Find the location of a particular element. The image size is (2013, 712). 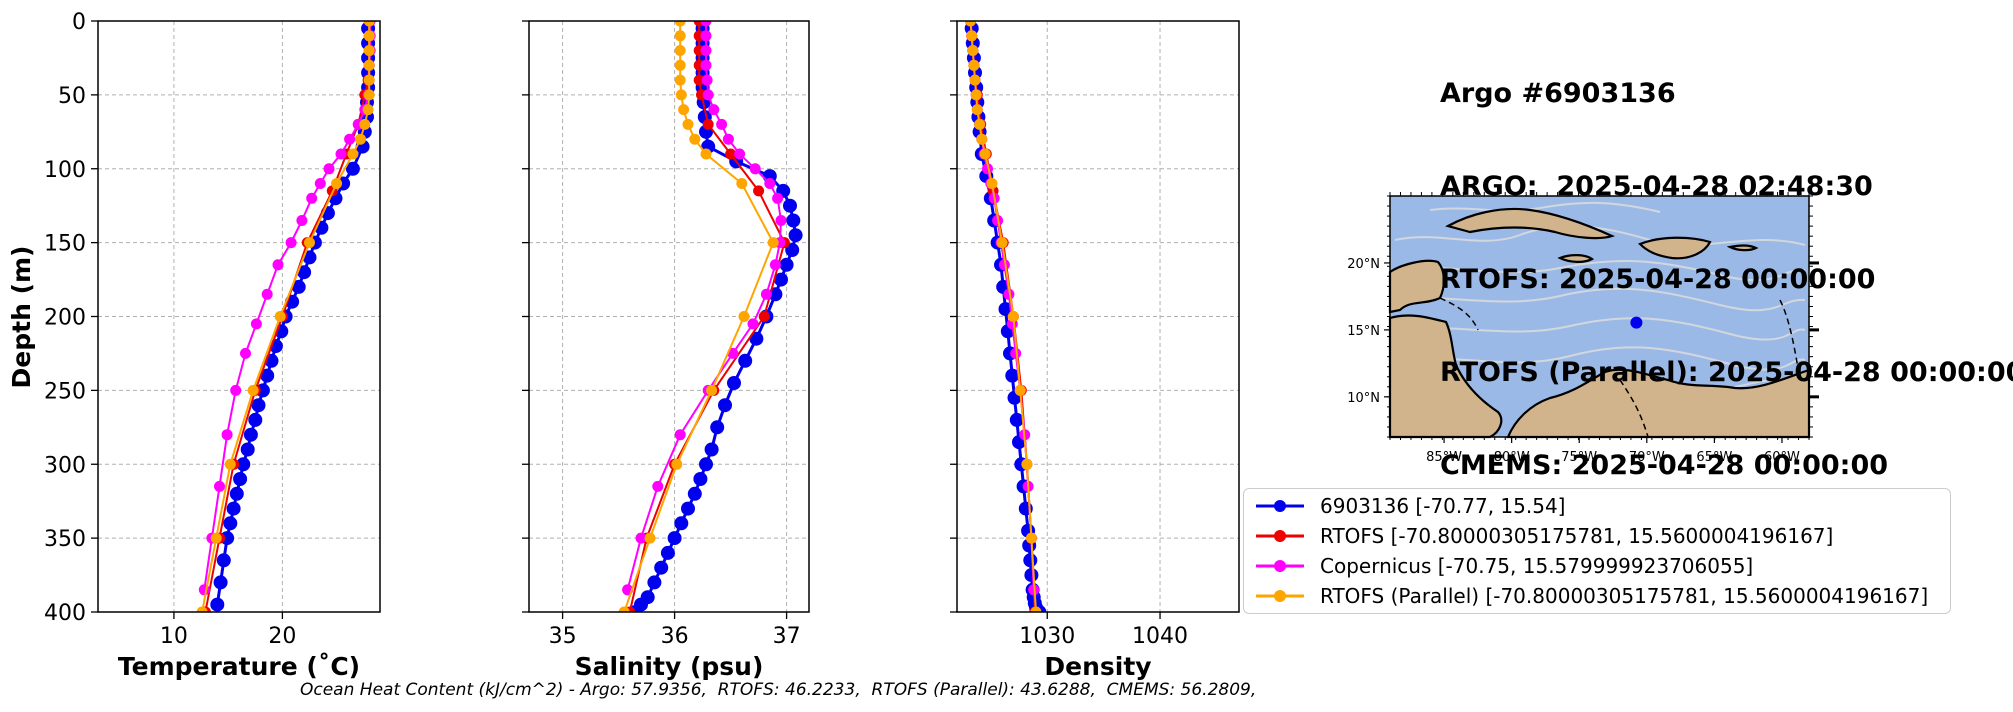

density-panel: 1030 1040 Density is located at coordinates (1095, 350).